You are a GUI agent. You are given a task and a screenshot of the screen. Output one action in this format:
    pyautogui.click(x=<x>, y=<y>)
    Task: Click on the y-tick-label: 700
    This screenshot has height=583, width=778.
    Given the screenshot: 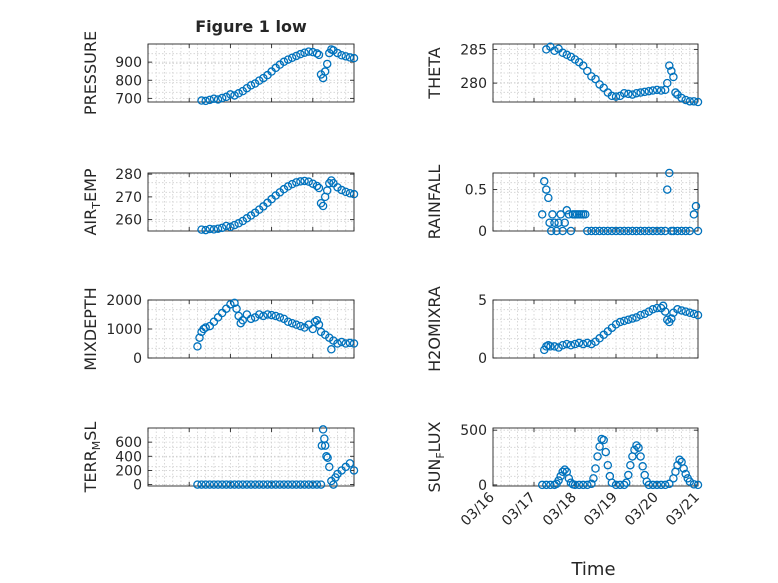 What is the action you would take?
    pyautogui.click(x=128, y=99)
    